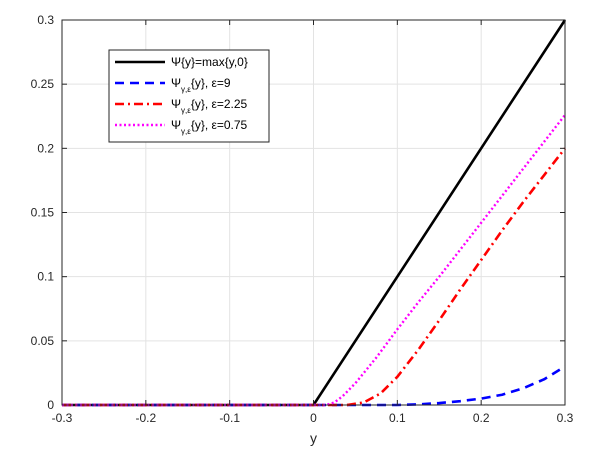  I want to click on y-tick-label: 0.15, so click(43, 213).